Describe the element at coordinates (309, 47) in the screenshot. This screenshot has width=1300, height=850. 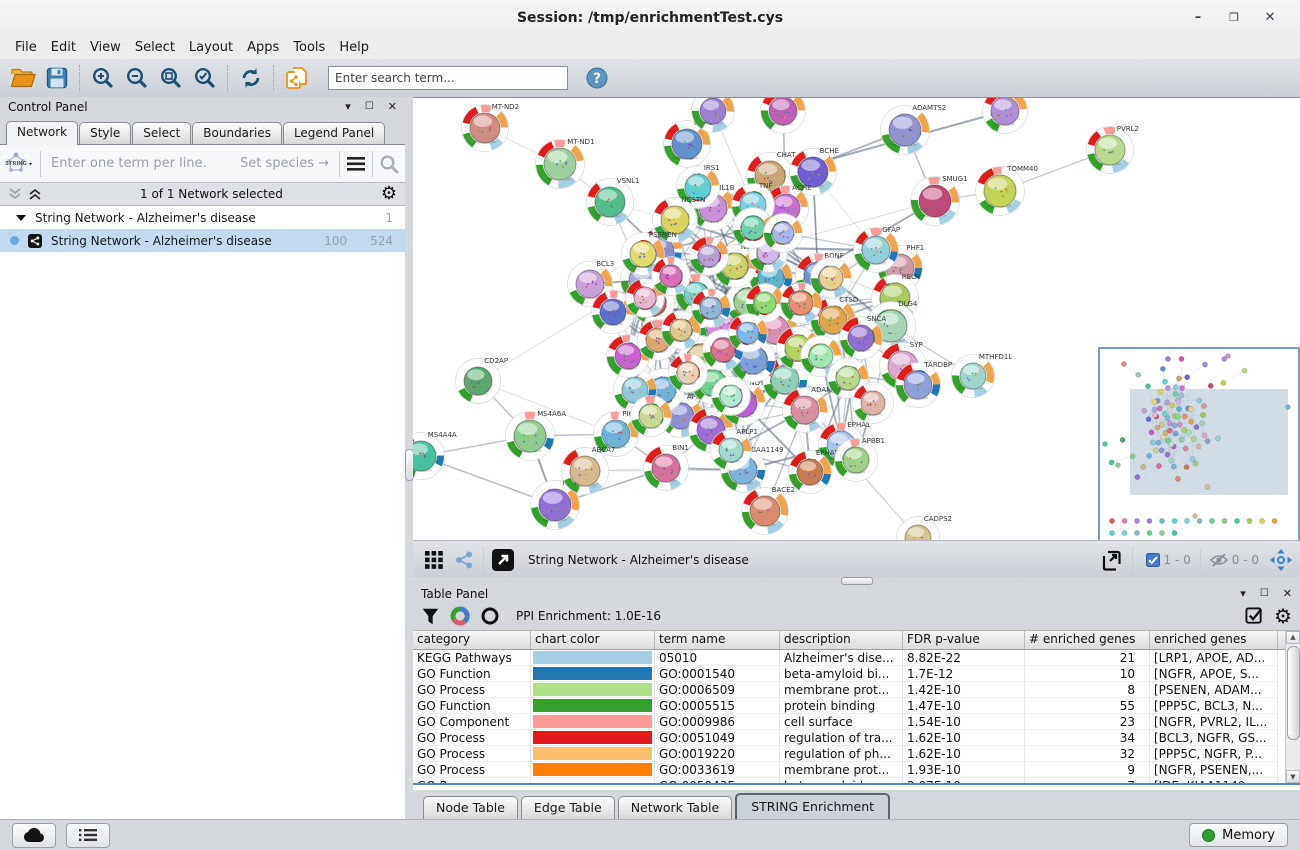
I see `menu-item-tools: Tools` at that location.